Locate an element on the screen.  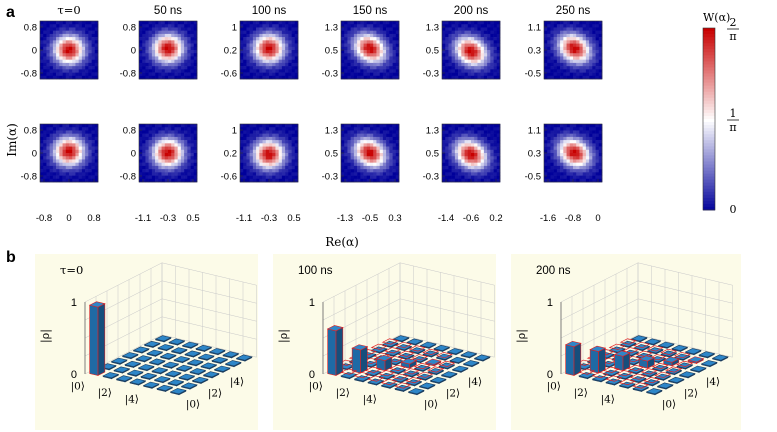
density-bar is located at coordinates (349, 374).